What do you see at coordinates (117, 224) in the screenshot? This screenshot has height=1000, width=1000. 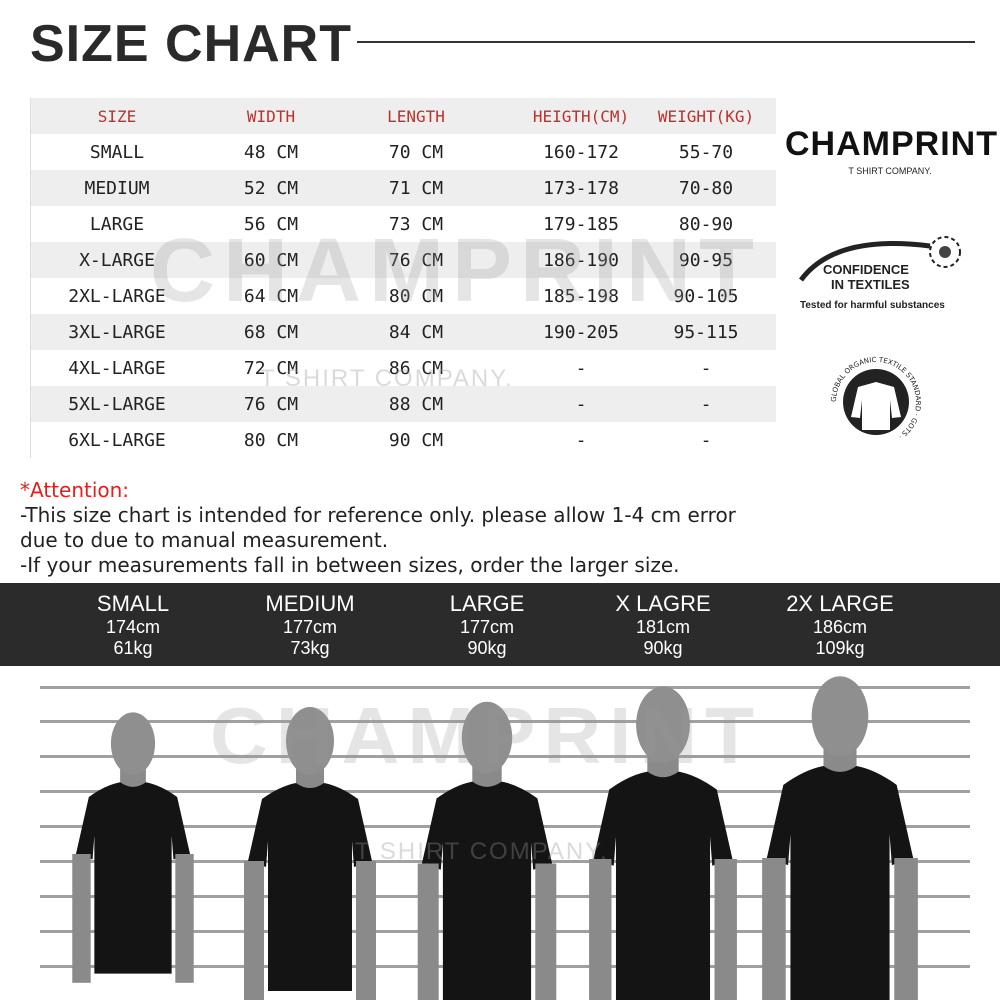 I see `table-cell: LARGE` at bounding box center [117, 224].